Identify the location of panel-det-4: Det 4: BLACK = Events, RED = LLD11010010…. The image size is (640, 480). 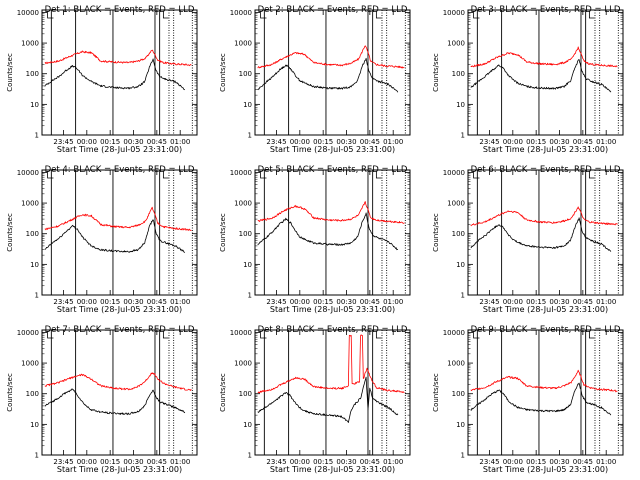
(102, 239).